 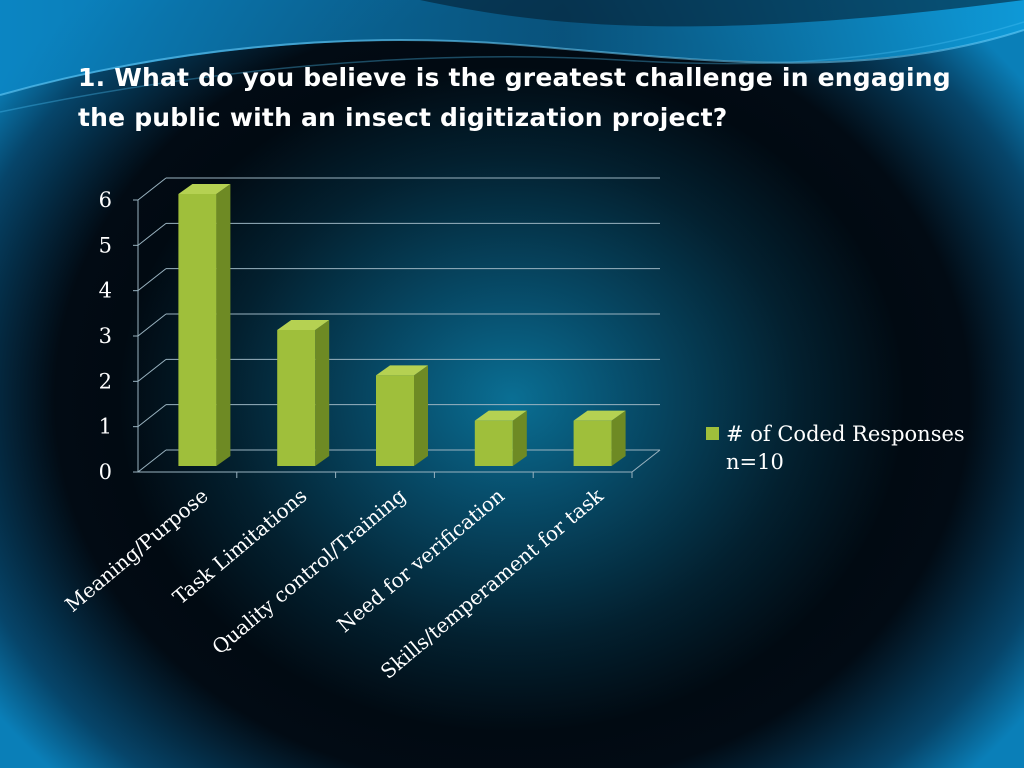 What do you see at coordinates (105, 381) in the screenshot?
I see `y-tick-label: 2` at bounding box center [105, 381].